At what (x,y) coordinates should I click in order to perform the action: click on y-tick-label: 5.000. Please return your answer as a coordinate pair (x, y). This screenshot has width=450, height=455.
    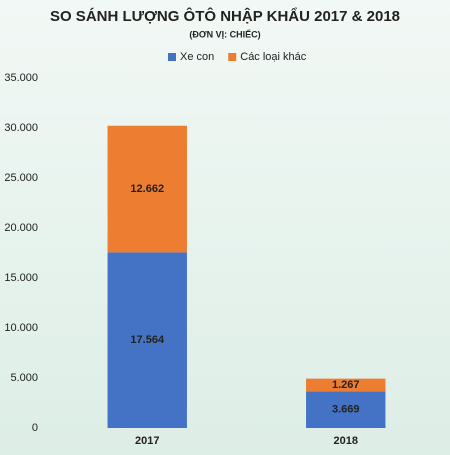
    Looking at the image, I should click on (24, 378).